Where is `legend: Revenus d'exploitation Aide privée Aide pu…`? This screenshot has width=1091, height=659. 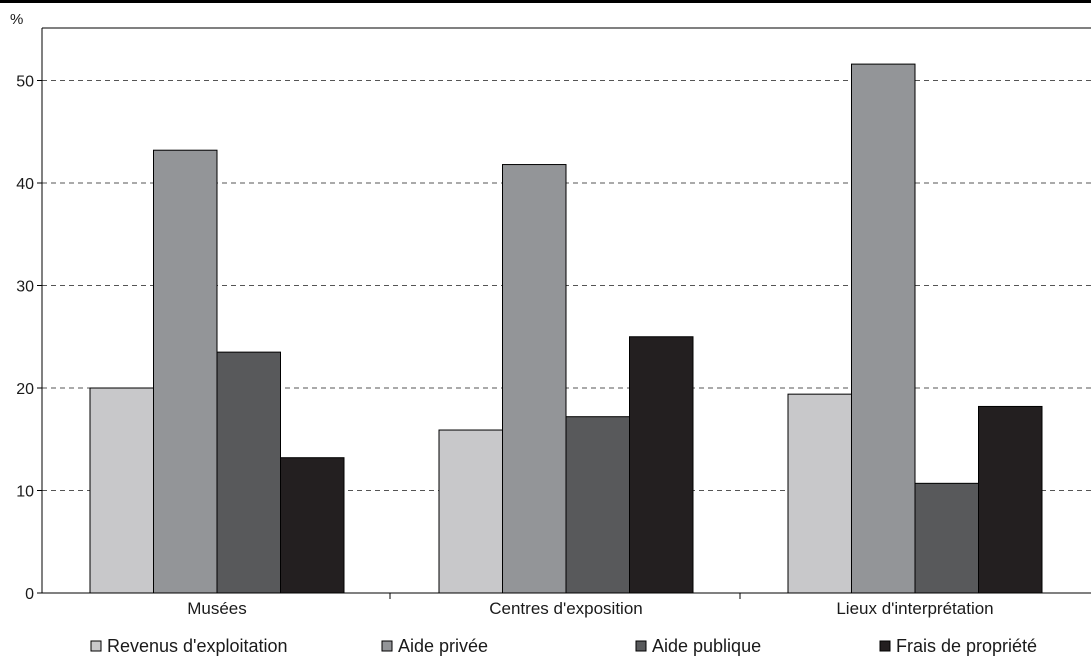
legend: Revenus d'exploitation Aide privée Aide pu… is located at coordinates (563, 646).